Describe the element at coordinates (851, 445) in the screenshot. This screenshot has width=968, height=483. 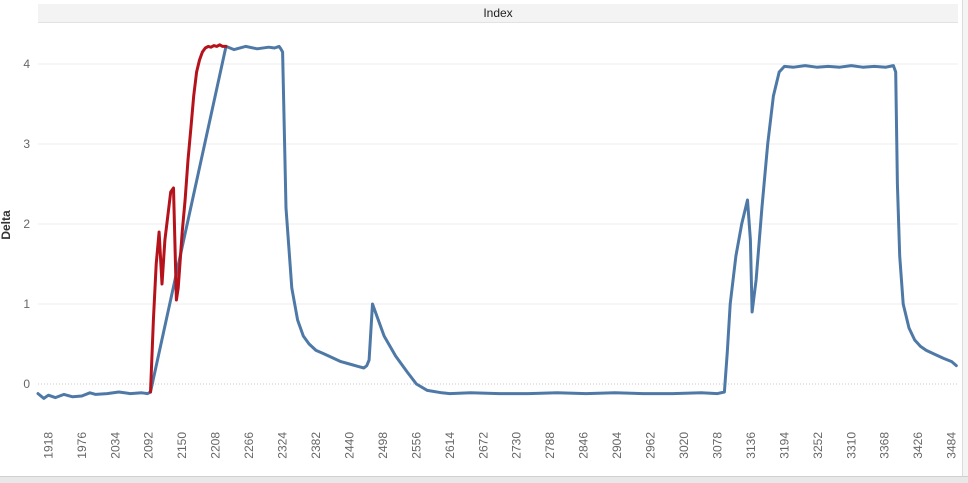
I see `x-tick-label: 3310` at that location.